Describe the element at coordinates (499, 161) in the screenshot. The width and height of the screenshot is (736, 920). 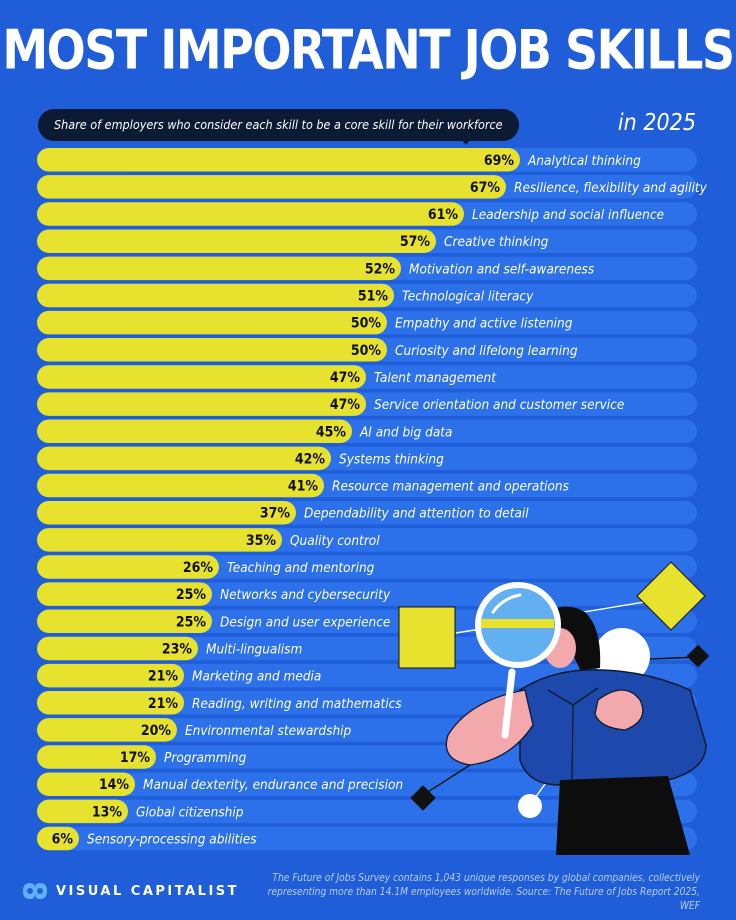
I see `bar-value-label: 69%` at that location.